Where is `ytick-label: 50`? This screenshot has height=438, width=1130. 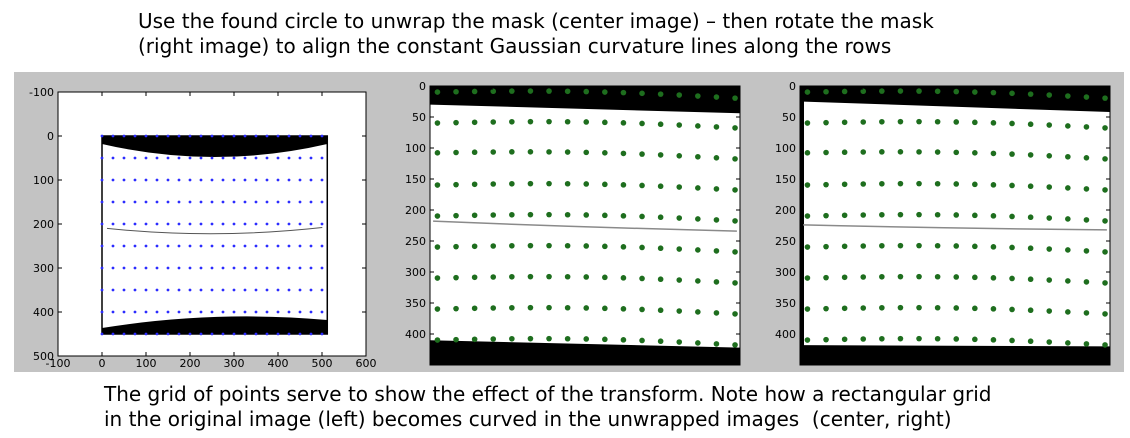
ytick-label: 50 is located at coordinates (419, 117).